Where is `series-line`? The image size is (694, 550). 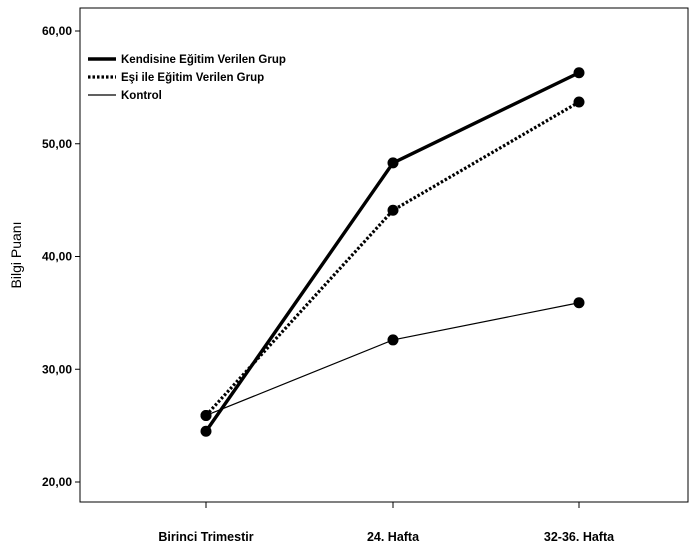
series-line is located at coordinates (392, 359).